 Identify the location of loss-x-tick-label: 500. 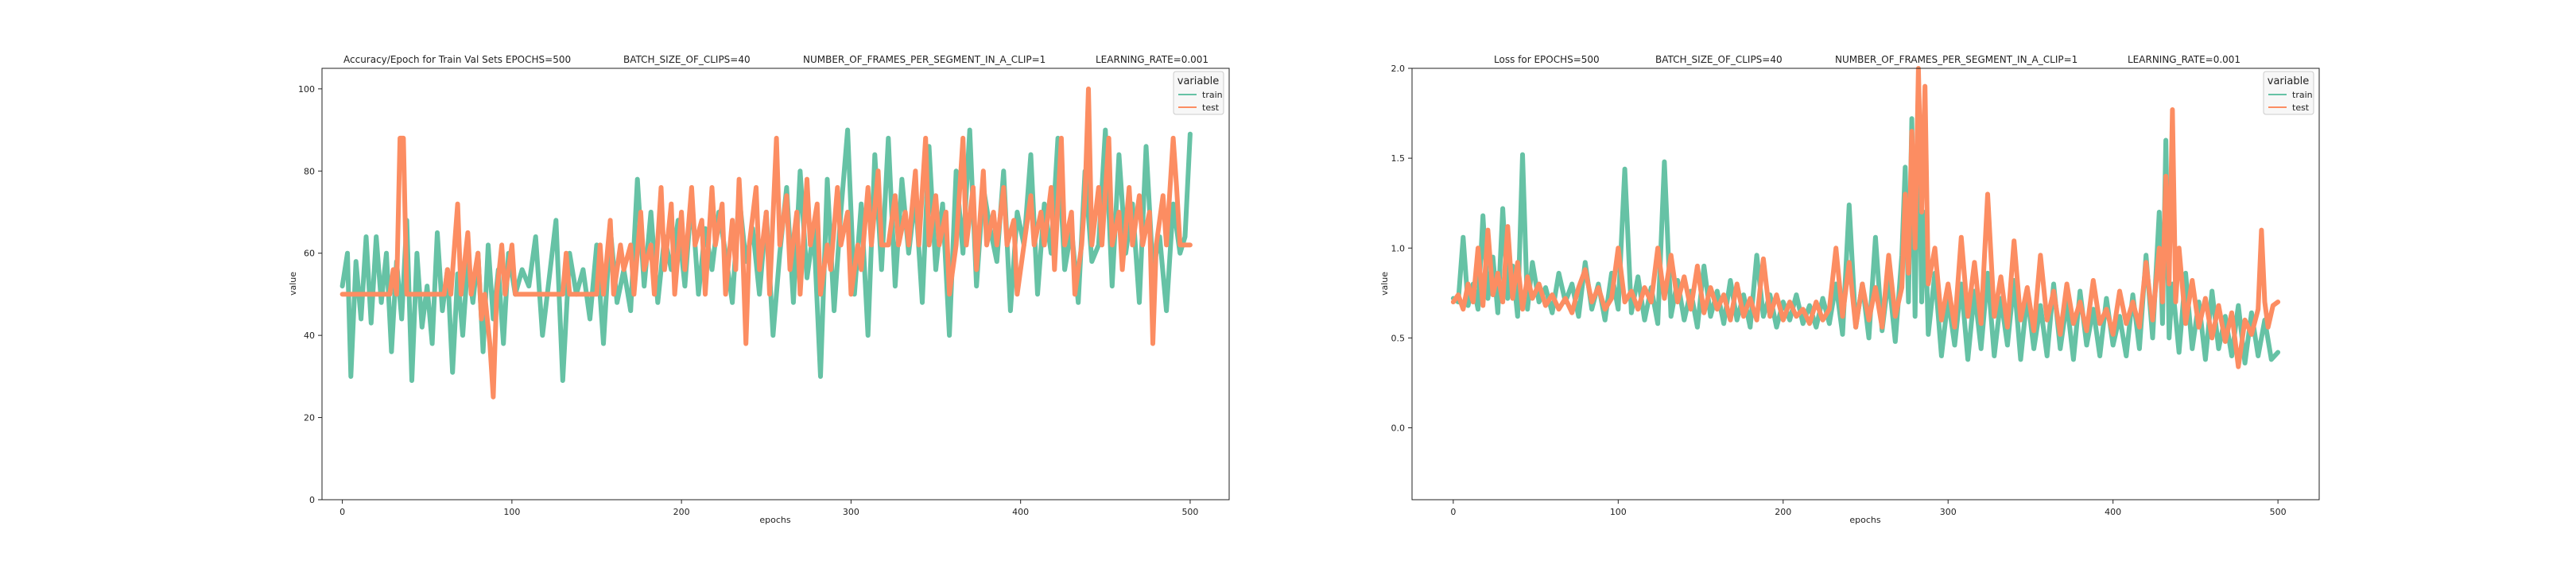
(2278, 512).